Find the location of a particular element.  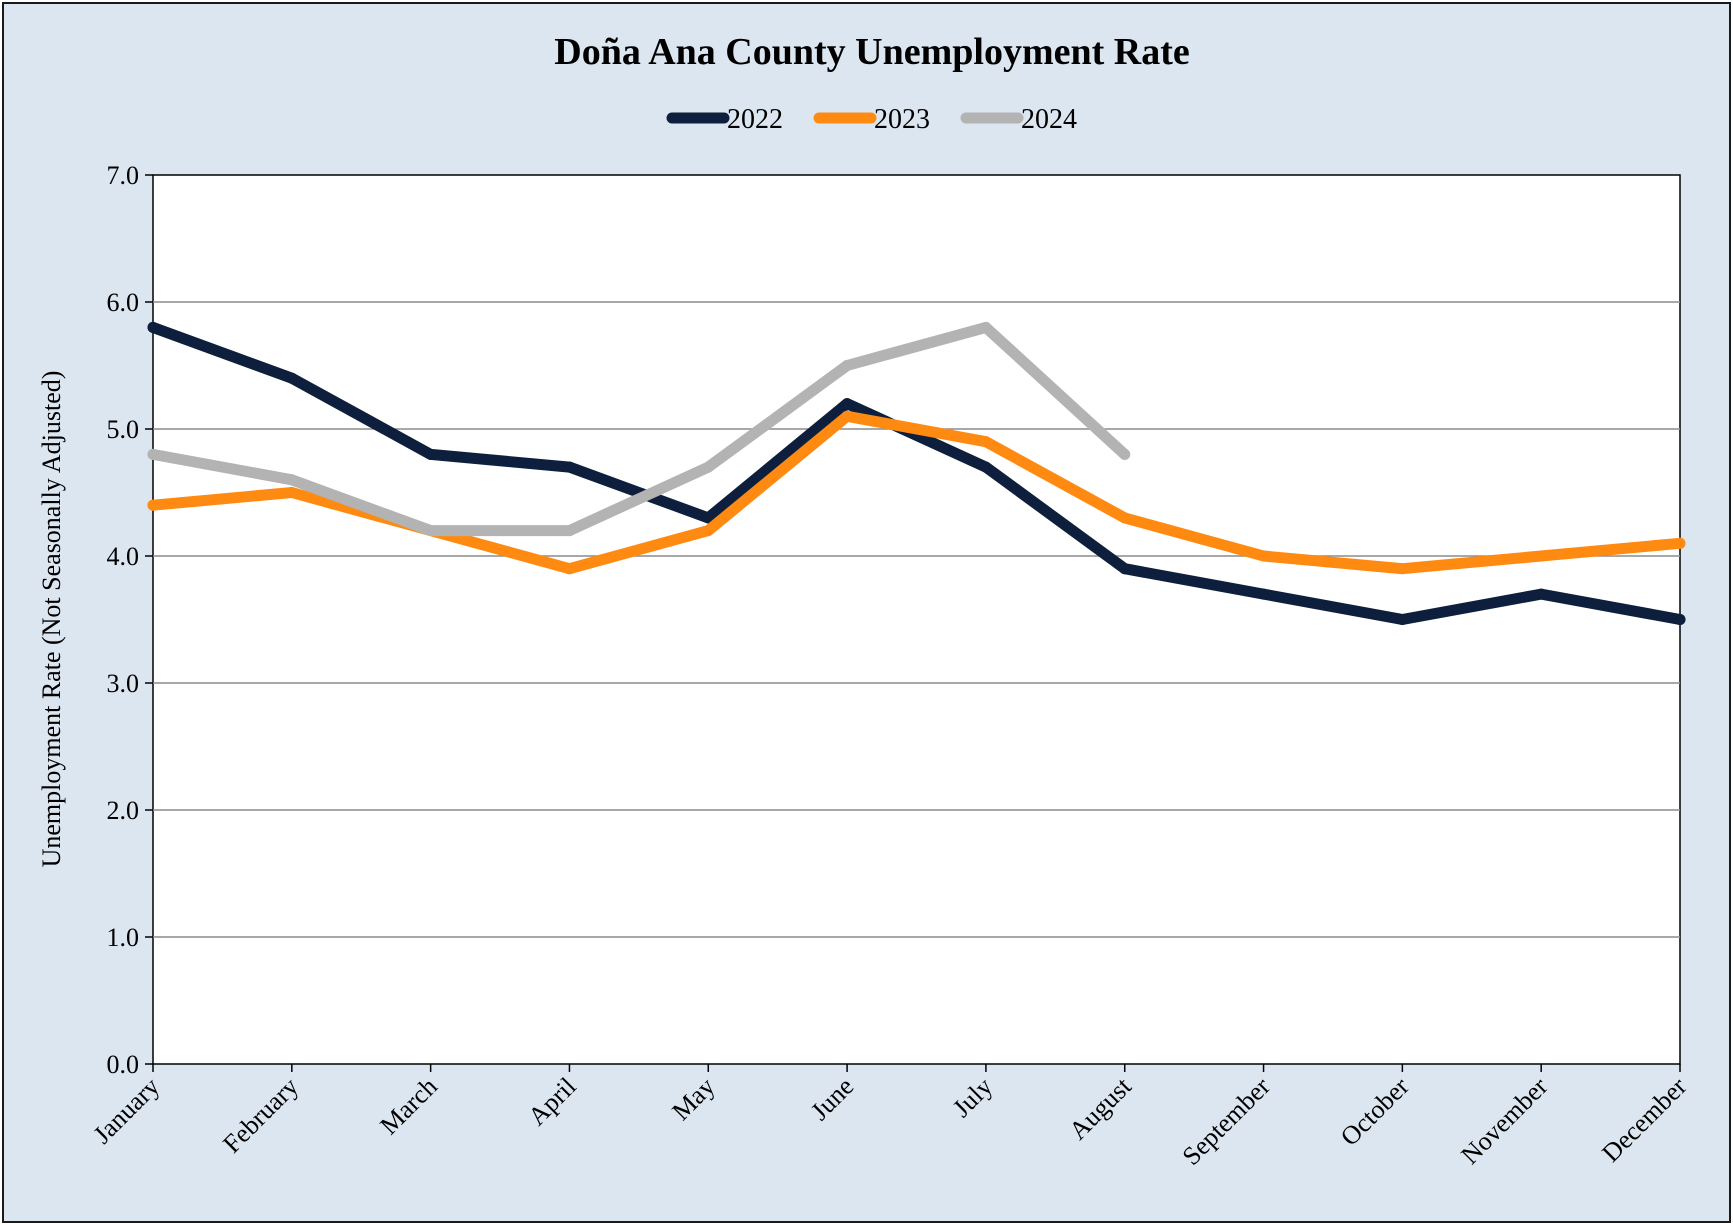

legend-label-2022: 2022 is located at coordinates (755, 119).